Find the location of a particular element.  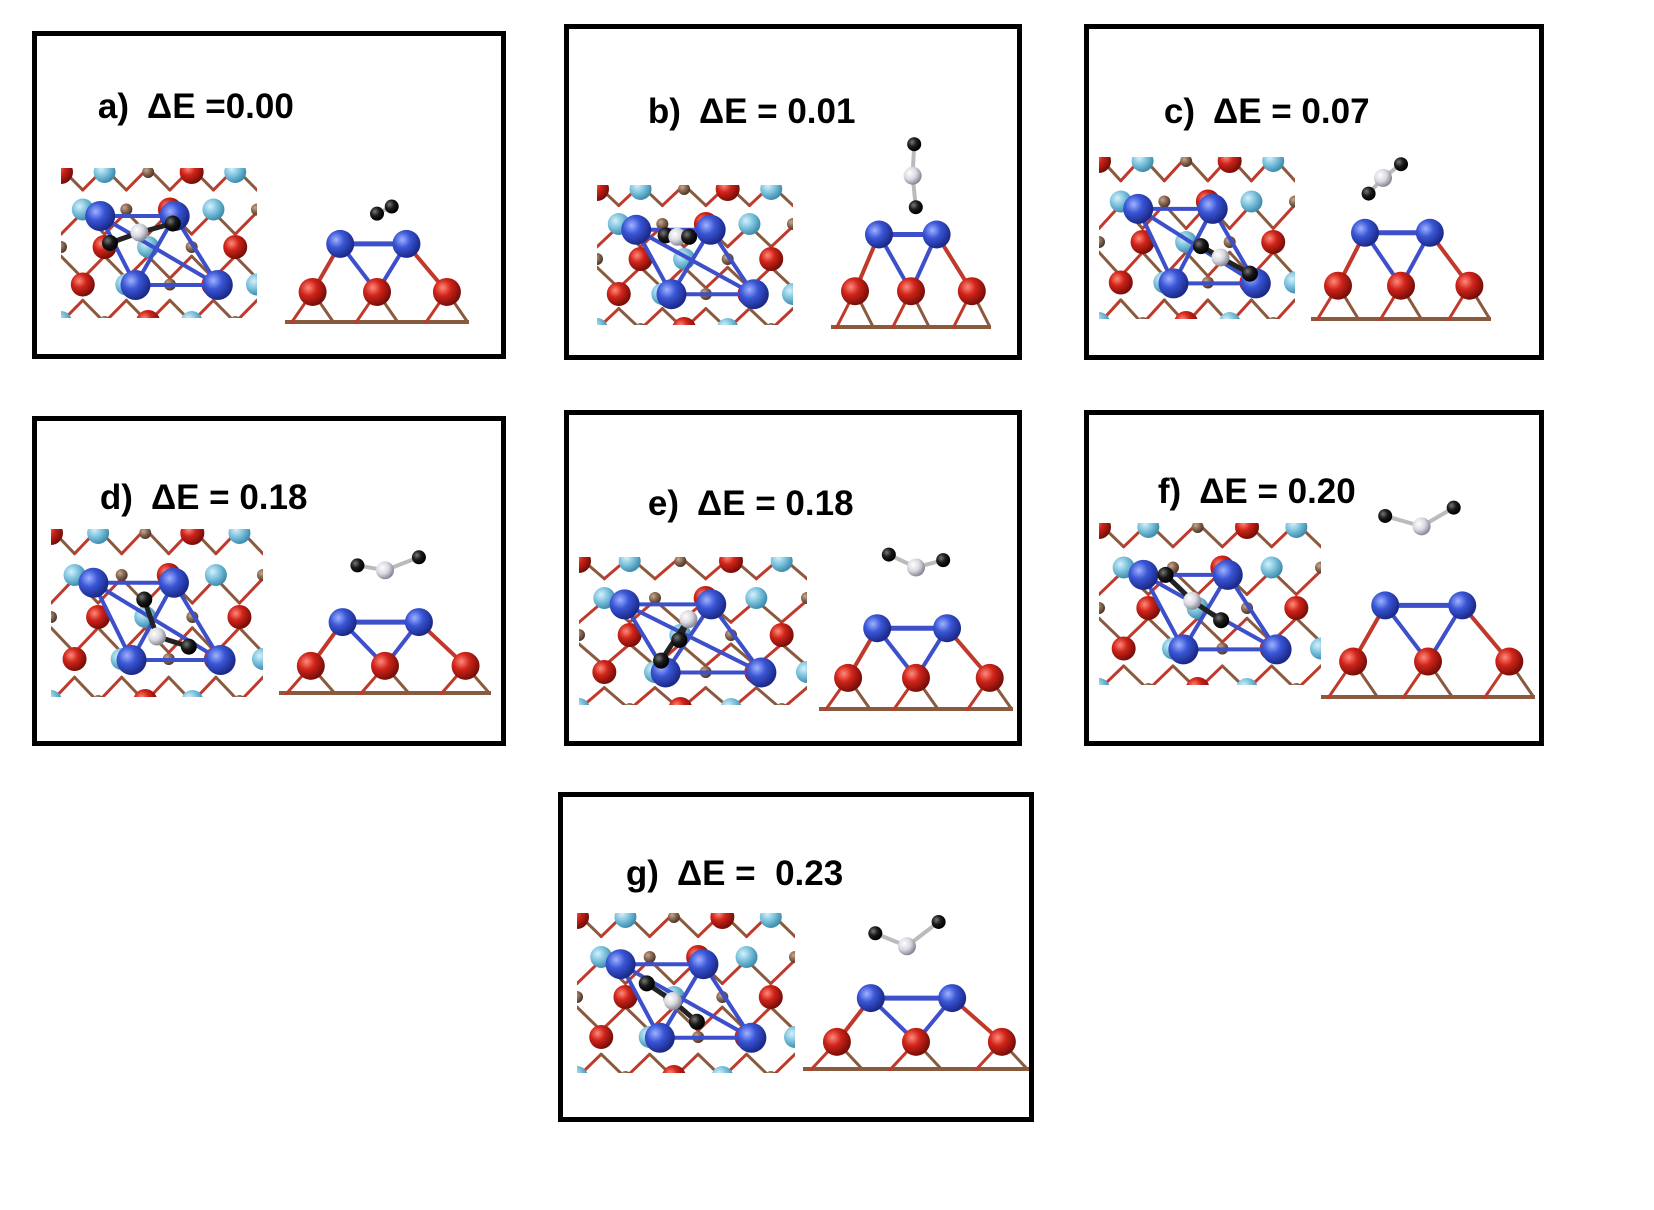

panel-b-top-view is located at coordinates (695, 255).